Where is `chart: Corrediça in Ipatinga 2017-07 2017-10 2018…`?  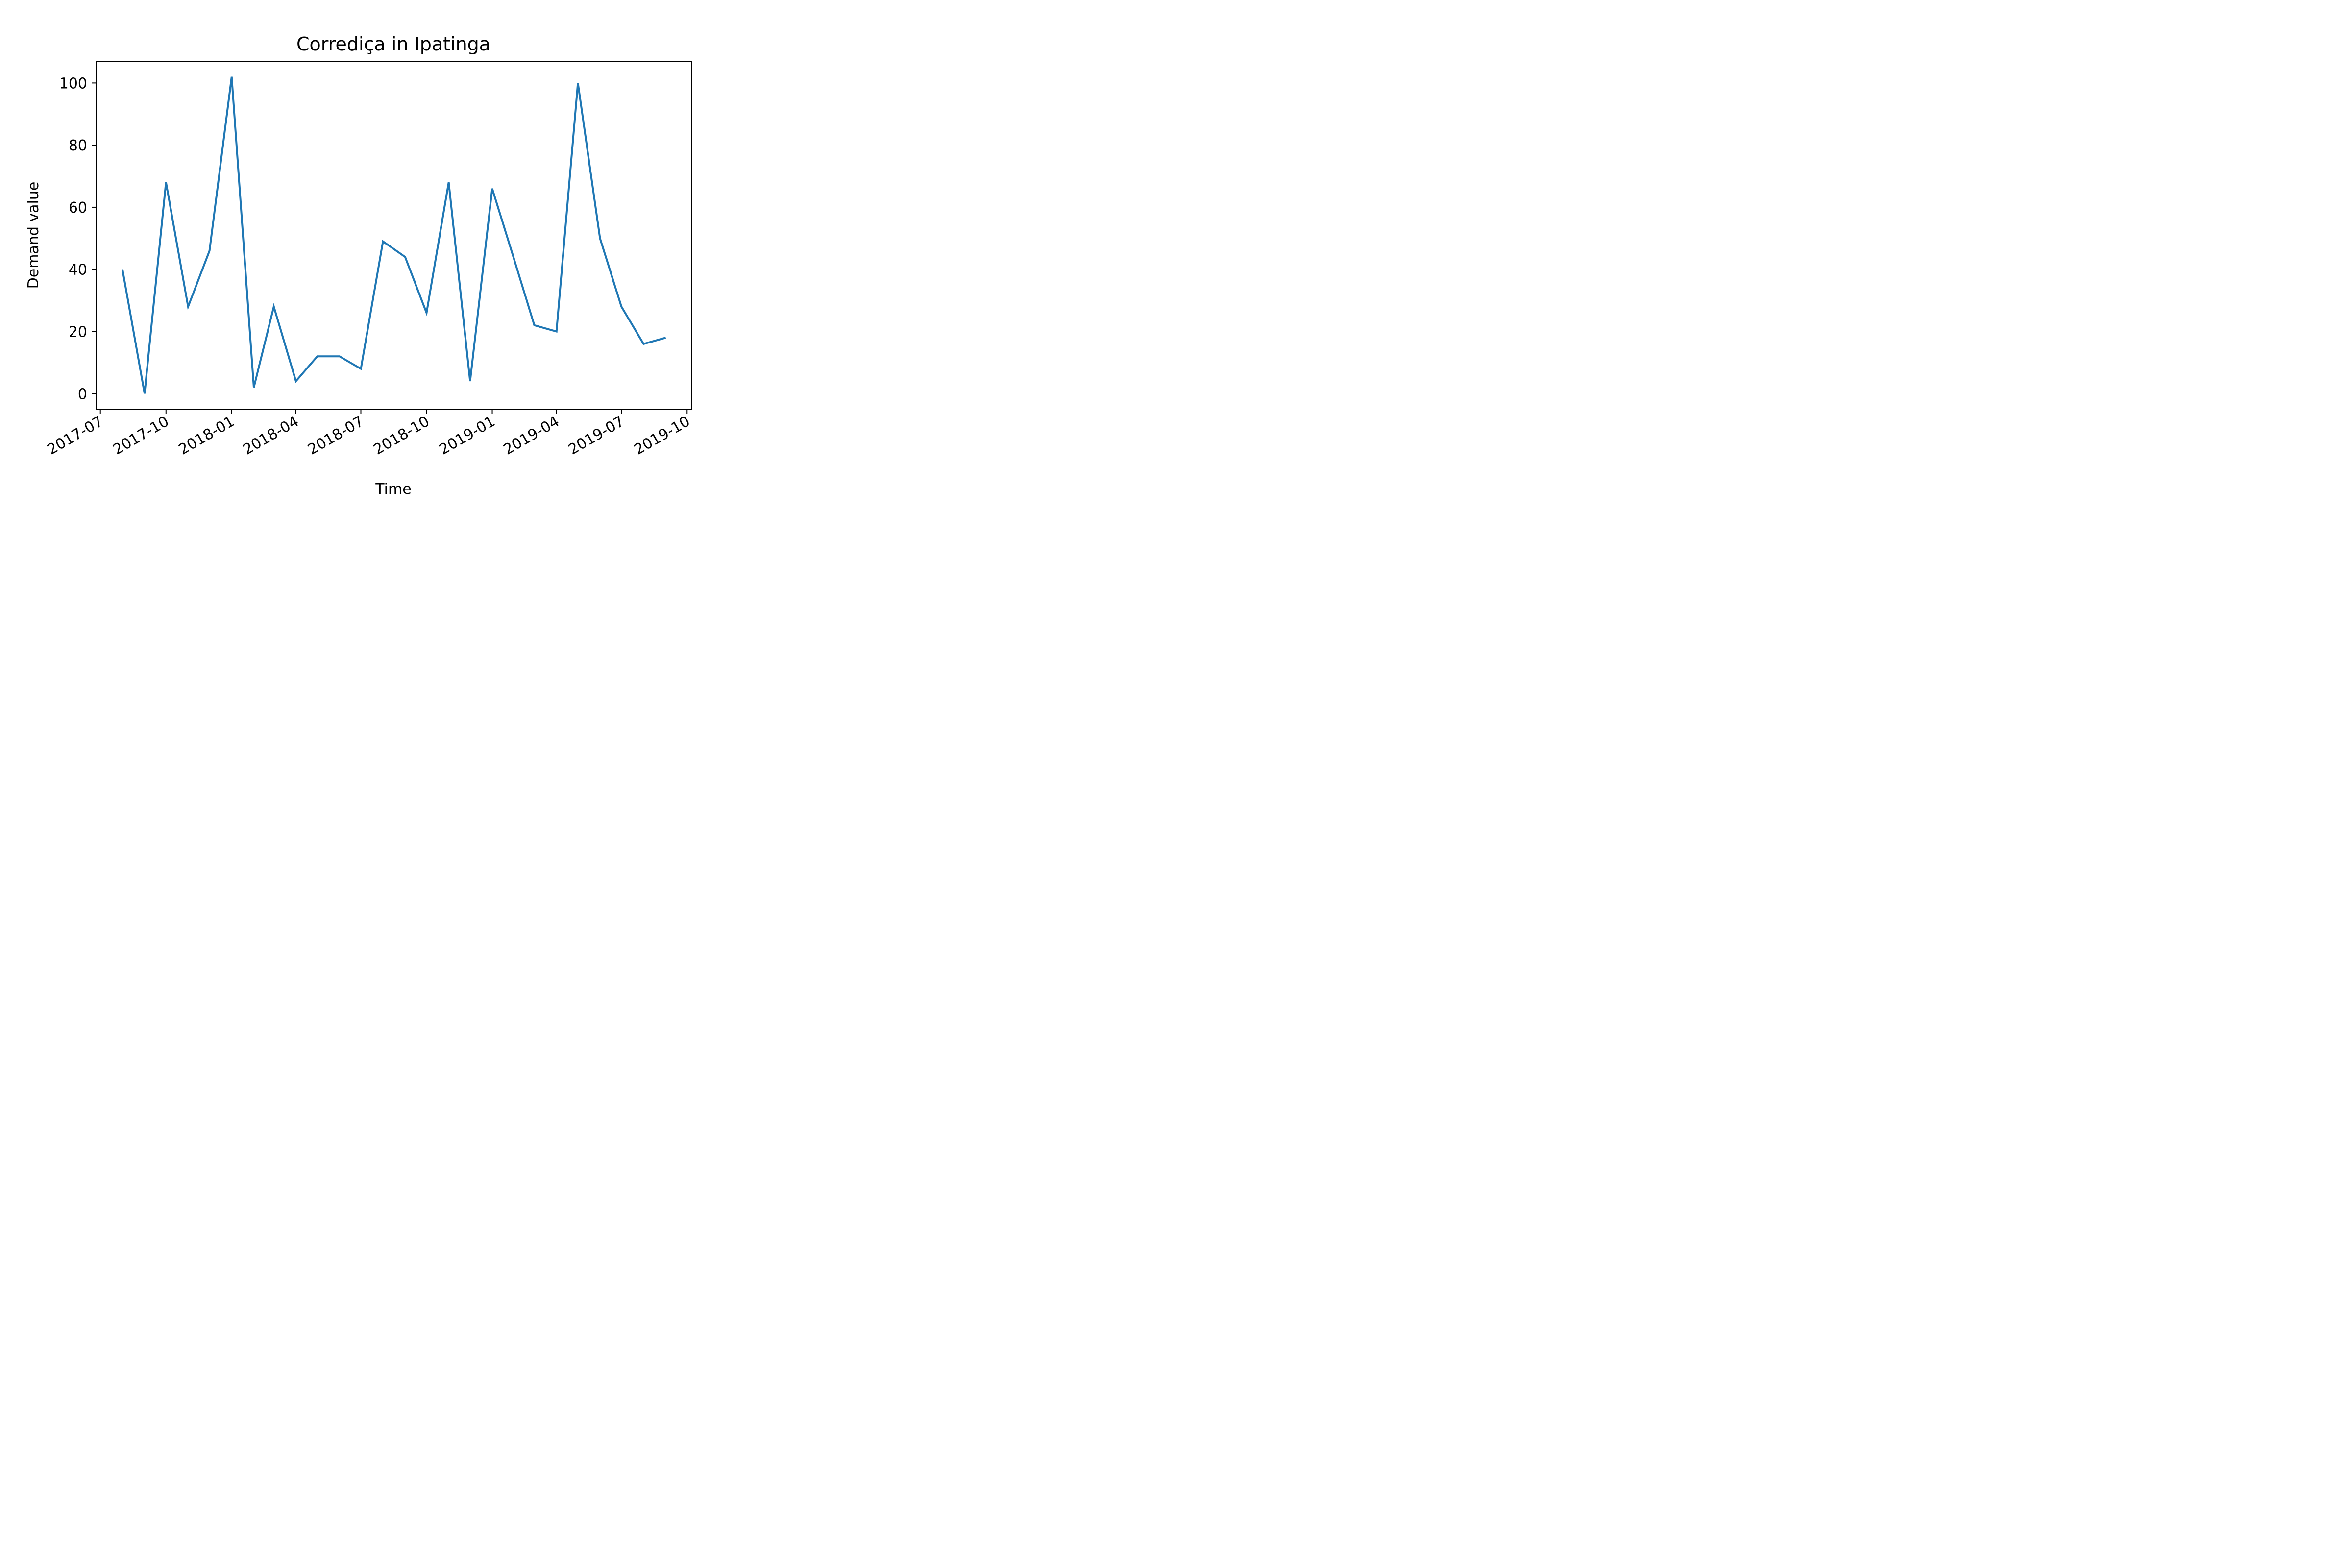 chart: Corrediça in Ipatinga 2017-07 2017-10 2018… is located at coordinates (379, 258).